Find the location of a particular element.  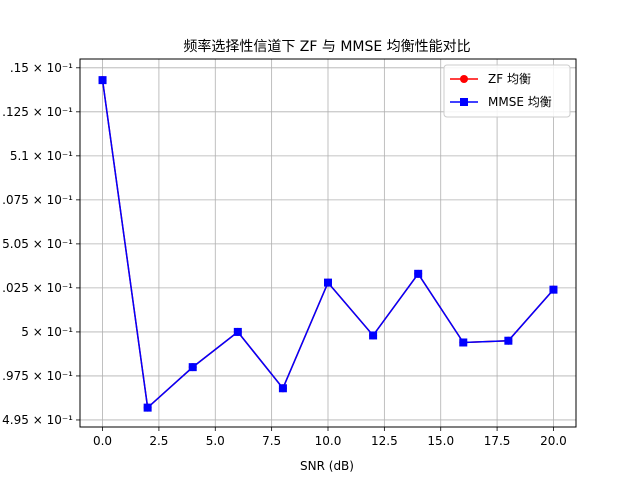

legend-label: ZF 均衡 is located at coordinates (509, 79).